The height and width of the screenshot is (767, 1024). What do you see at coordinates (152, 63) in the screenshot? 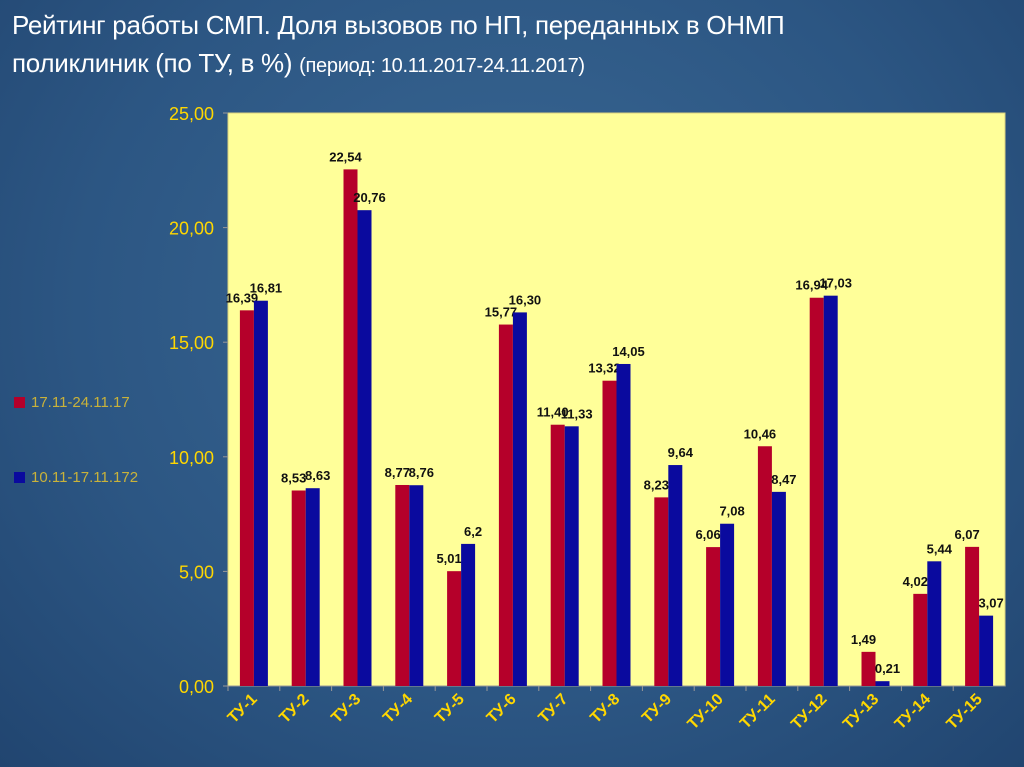
I see `title-line-2: поликлиник (по ТУ, в %)` at bounding box center [152, 63].